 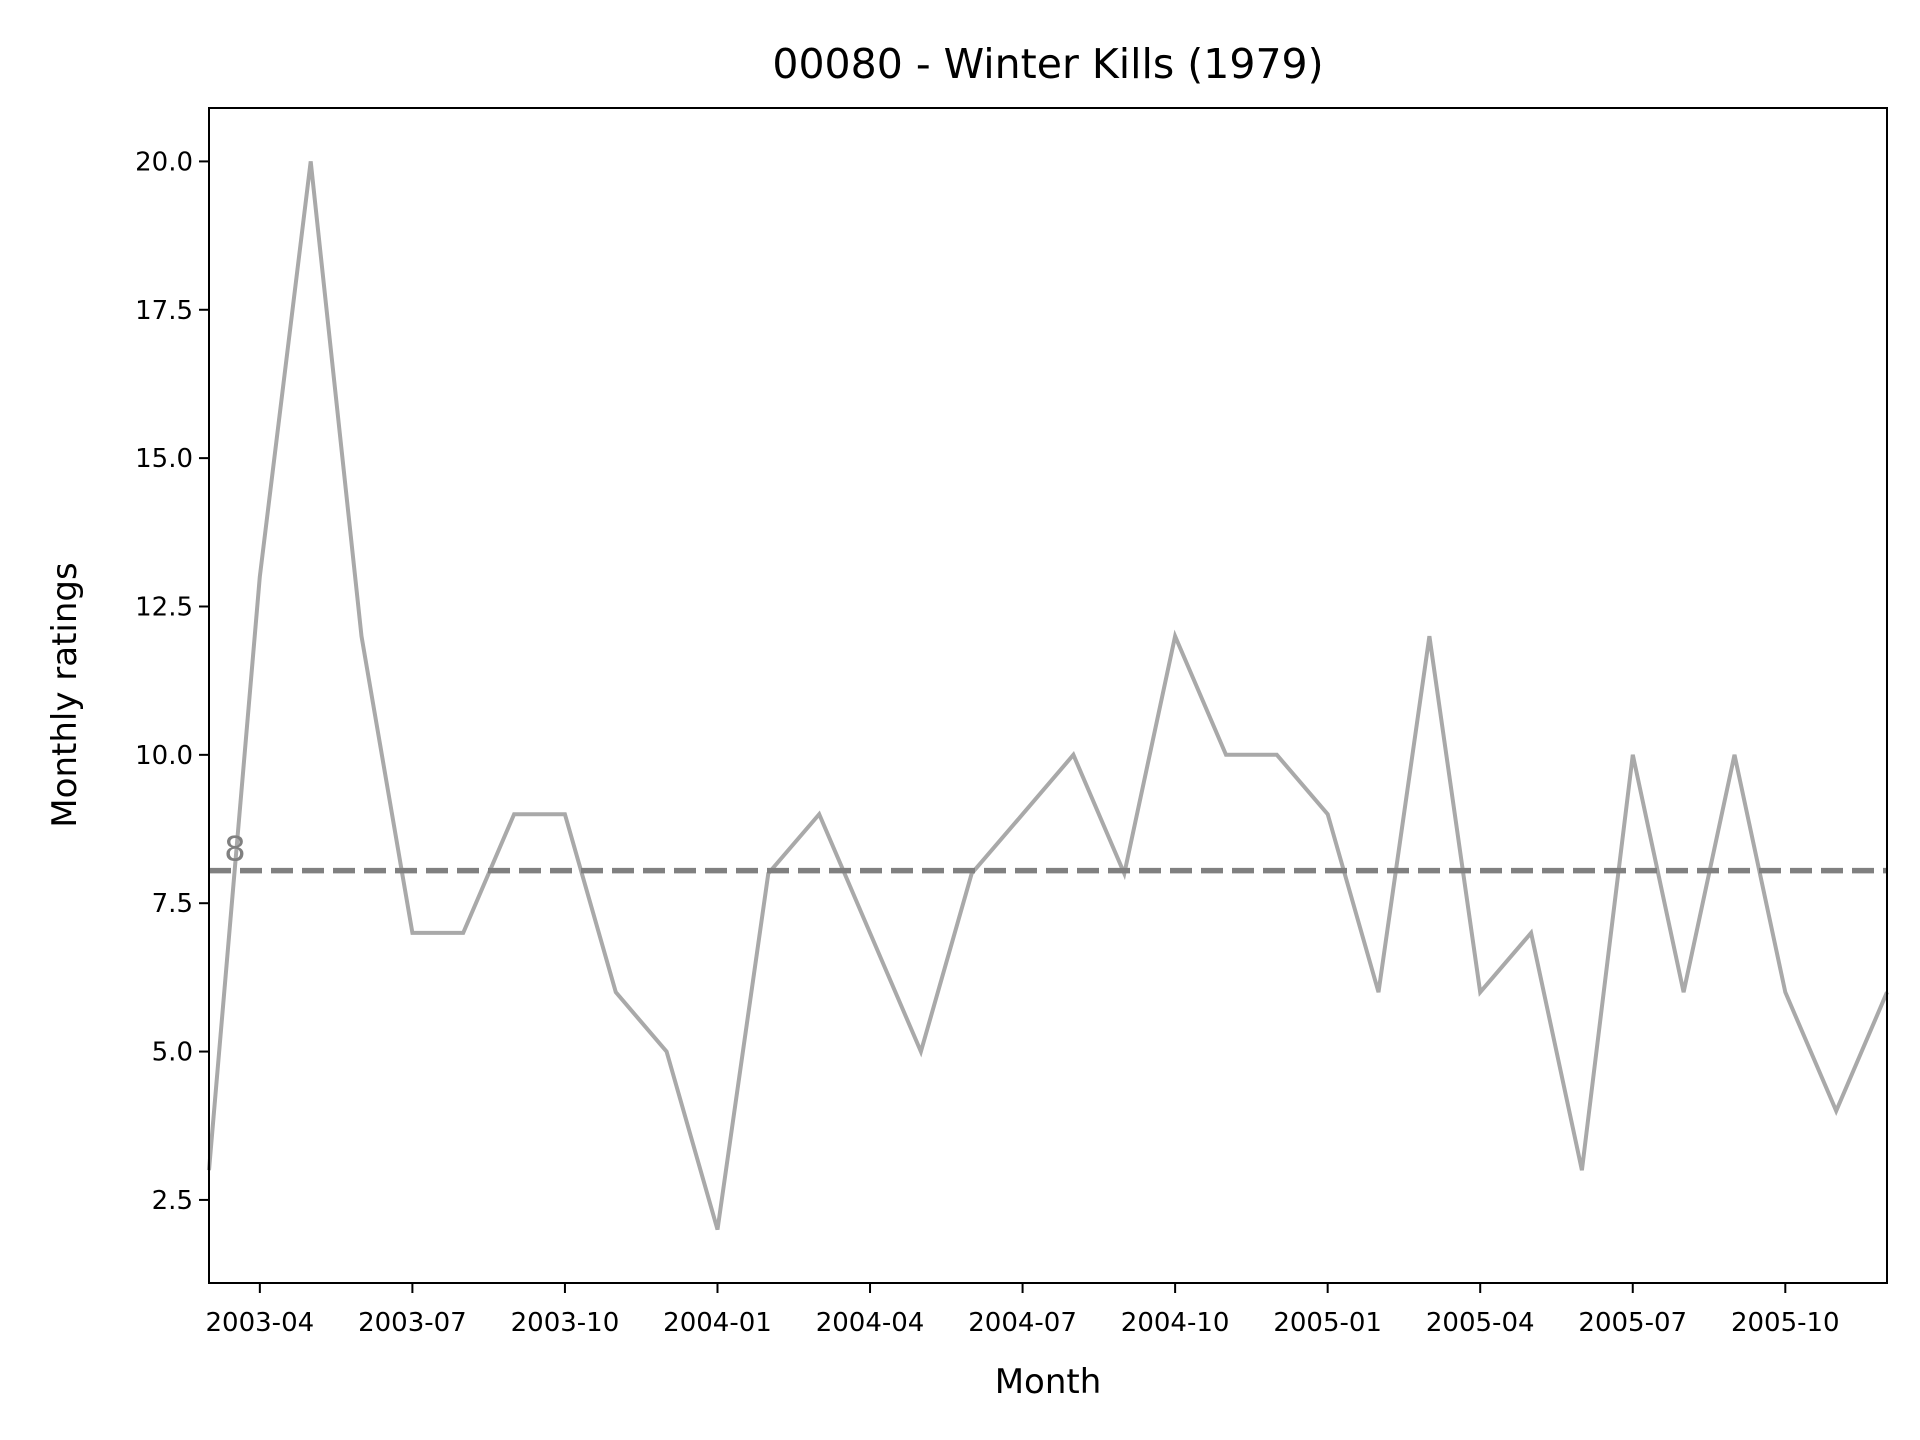 I want to click on y-tick-label: 7.5, so click(x=172, y=904).